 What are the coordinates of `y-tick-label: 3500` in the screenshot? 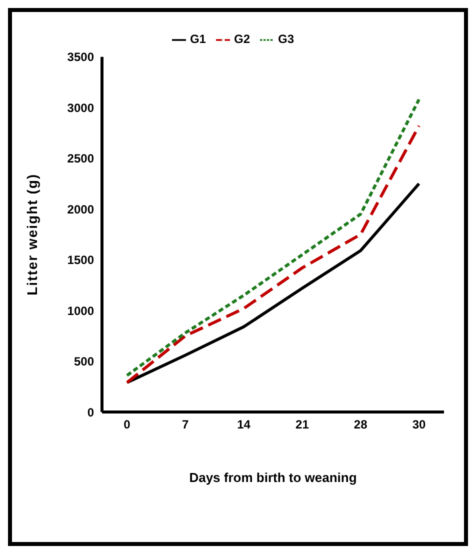 It's located at (80, 57).